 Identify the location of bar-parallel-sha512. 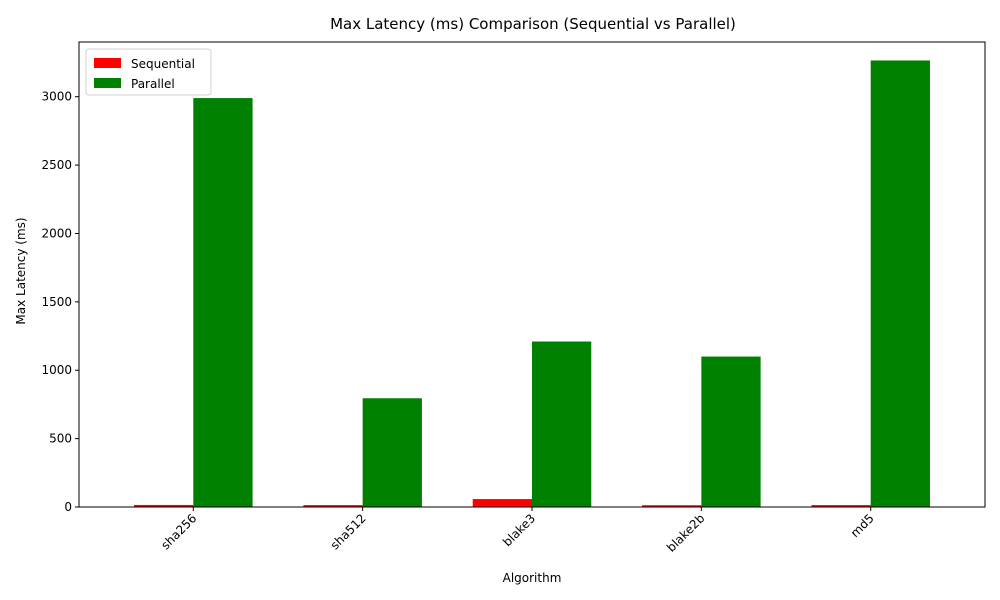
(392, 452).